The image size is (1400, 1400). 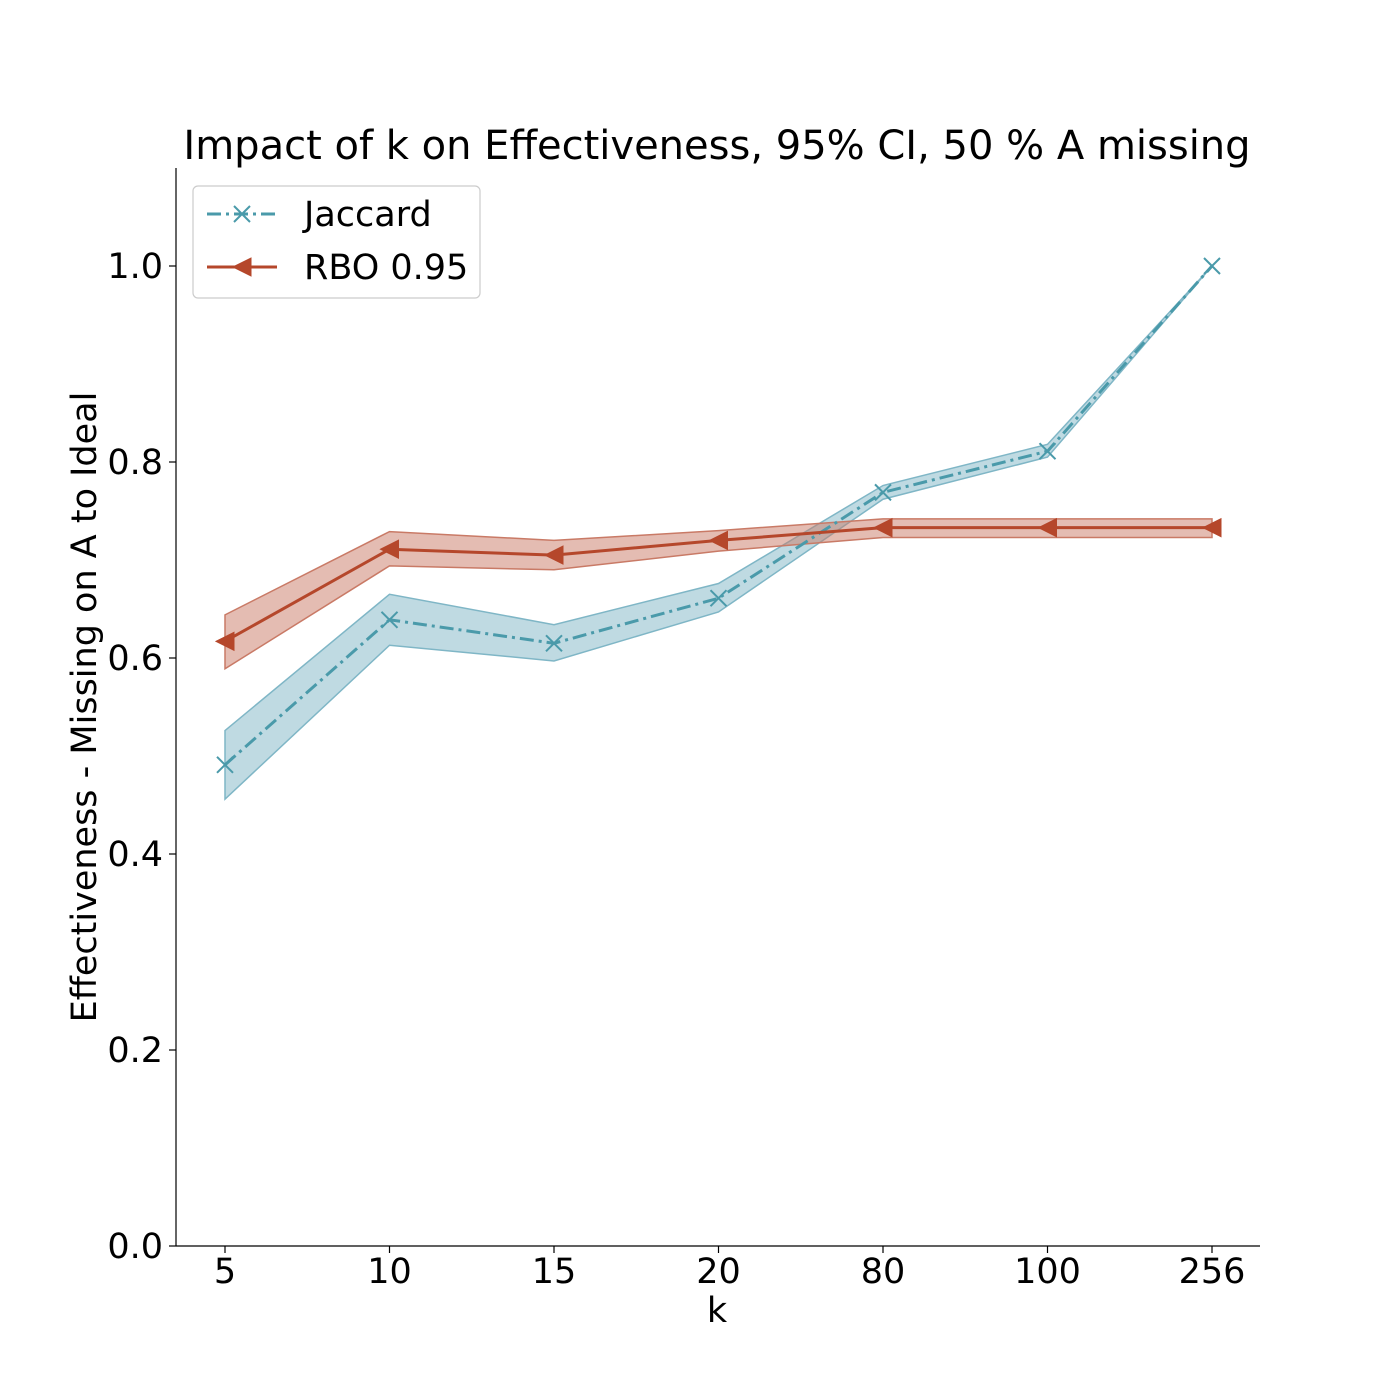 I want to click on x-tick-label: 20, so click(x=718, y=1272).